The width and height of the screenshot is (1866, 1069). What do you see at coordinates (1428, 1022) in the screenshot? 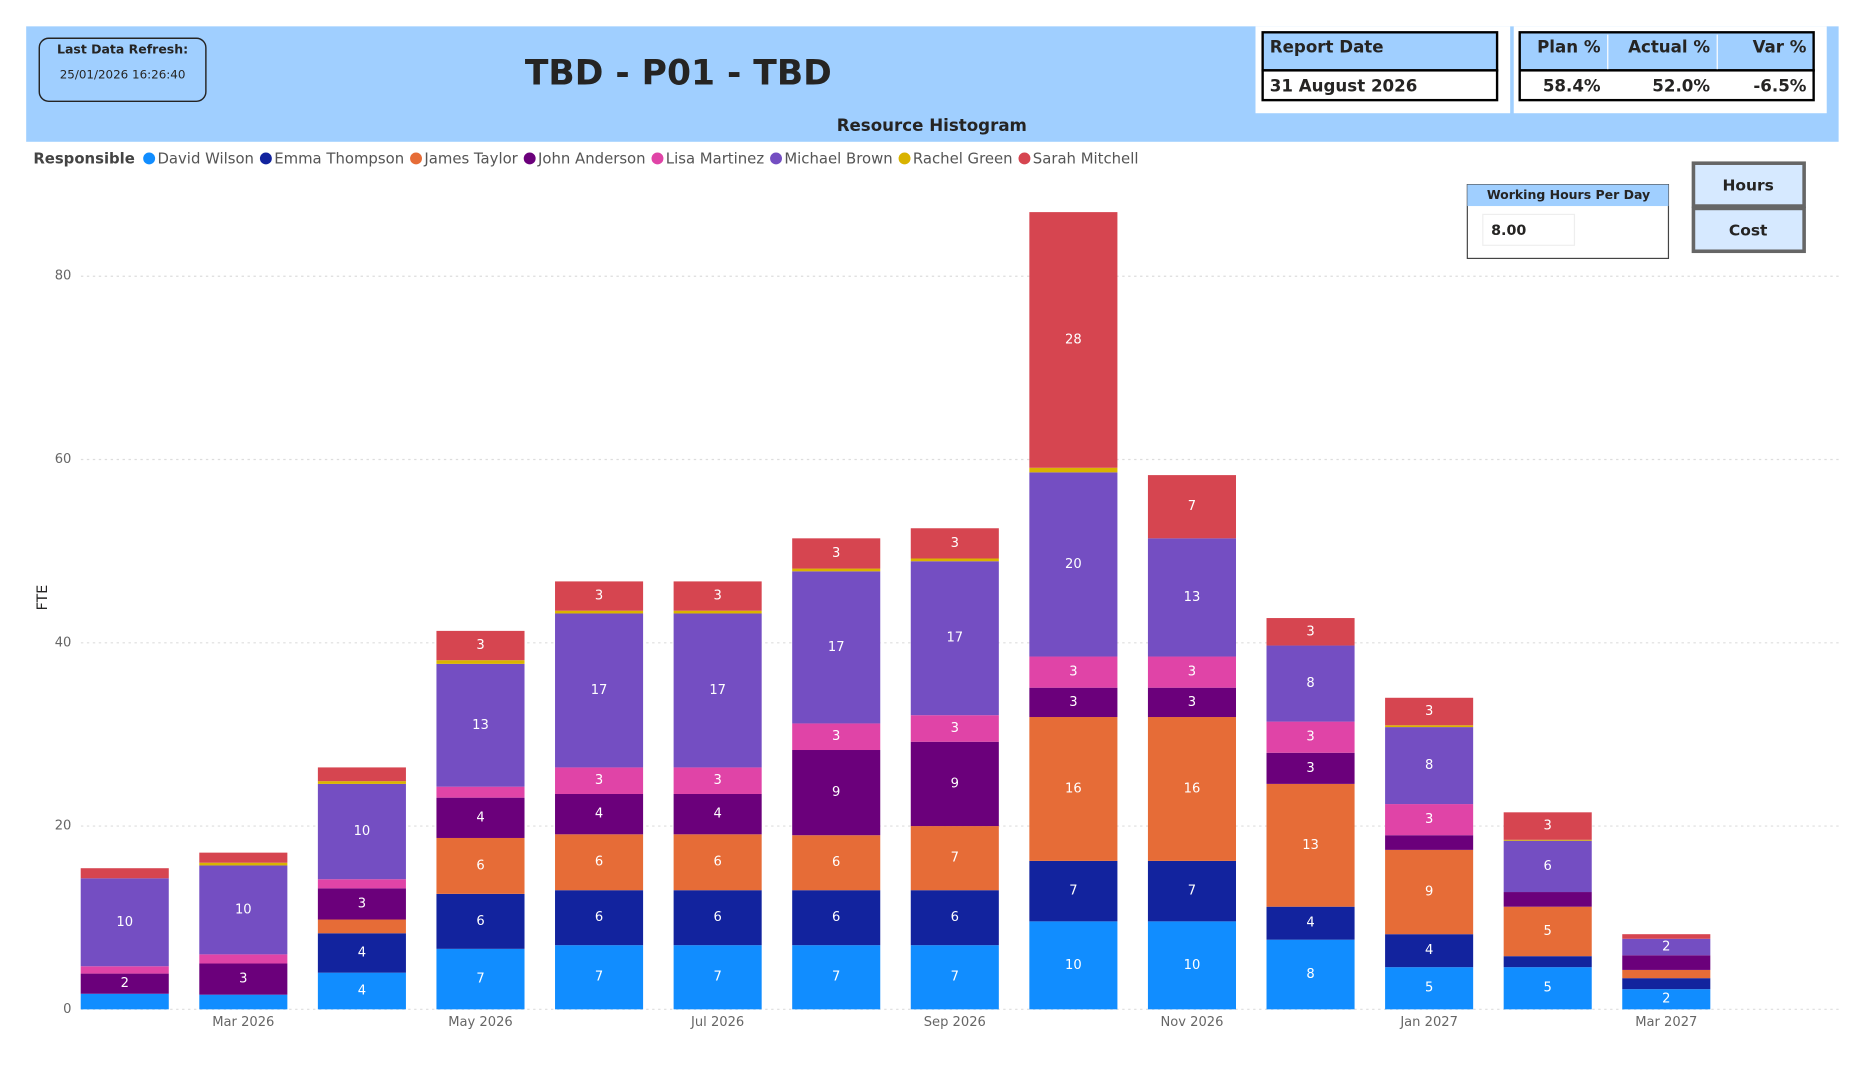
I see `x-tick-label: Jan 2027` at bounding box center [1428, 1022].